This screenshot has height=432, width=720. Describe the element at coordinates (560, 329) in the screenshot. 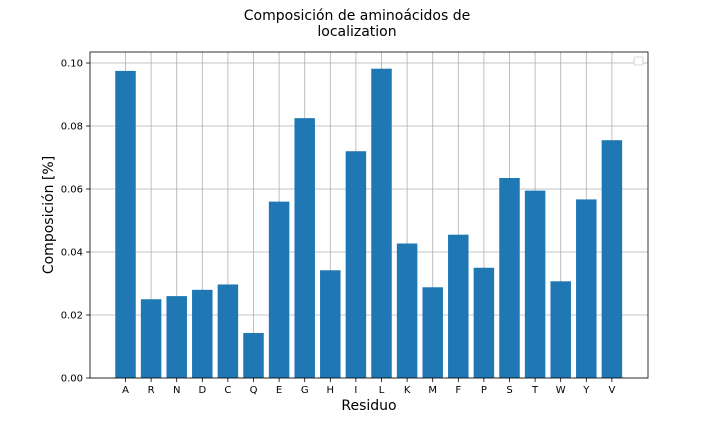

I see `bar-W` at that location.